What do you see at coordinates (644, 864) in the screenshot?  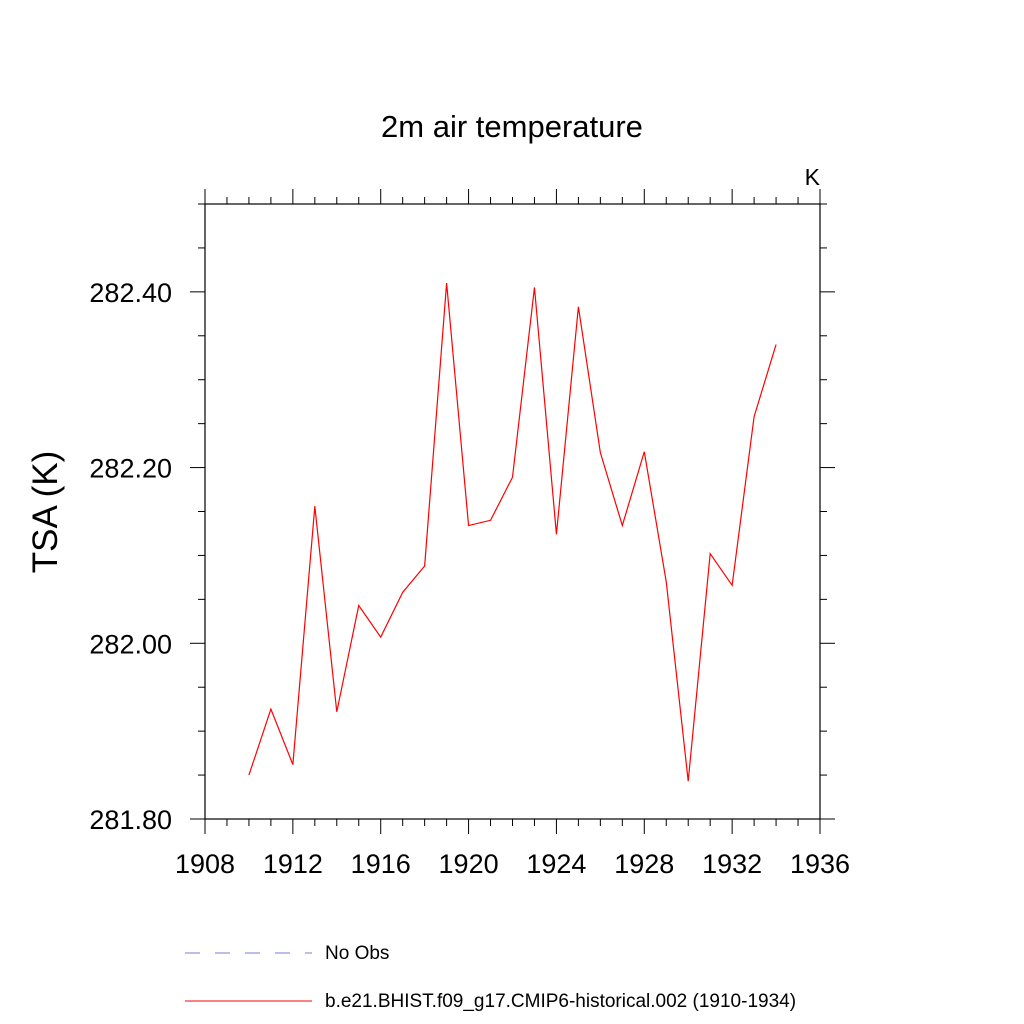 I see `x-tick-label: 1928` at bounding box center [644, 864].